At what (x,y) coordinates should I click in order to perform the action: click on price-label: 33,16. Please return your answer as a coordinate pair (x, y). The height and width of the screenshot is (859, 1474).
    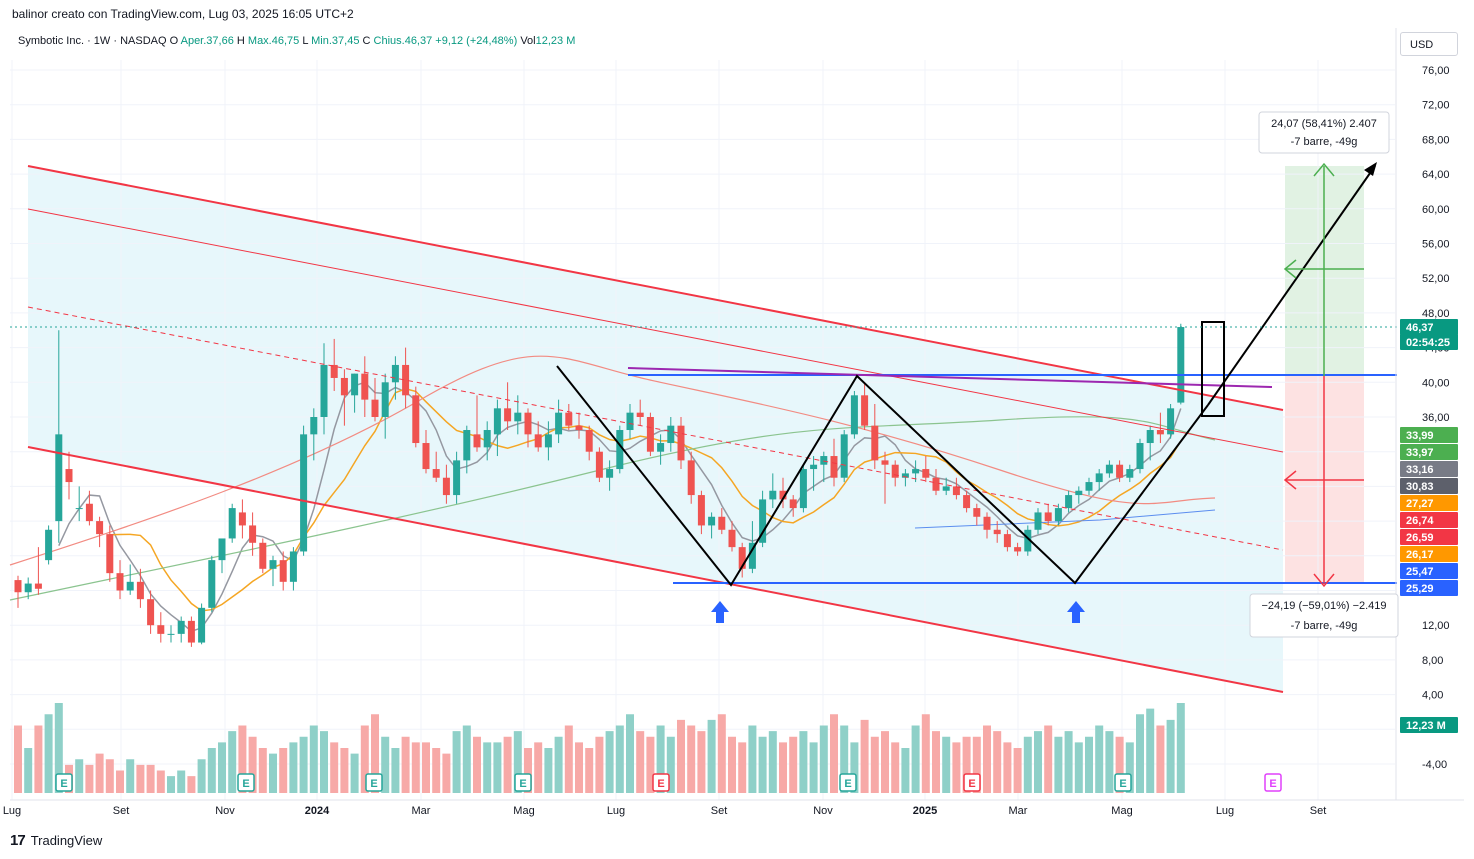
    Looking at the image, I should click on (1420, 470).